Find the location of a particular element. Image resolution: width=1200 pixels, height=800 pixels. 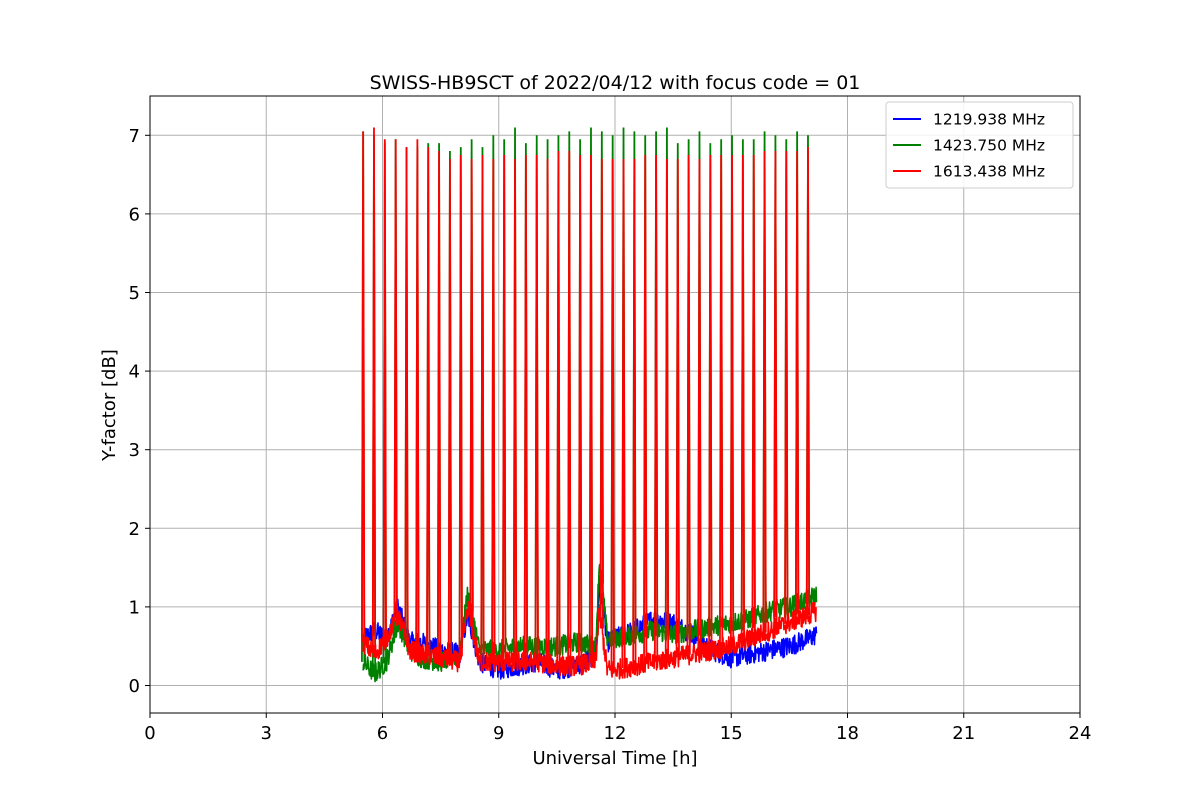

x-tick-label: 3 is located at coordinates (266, 733).